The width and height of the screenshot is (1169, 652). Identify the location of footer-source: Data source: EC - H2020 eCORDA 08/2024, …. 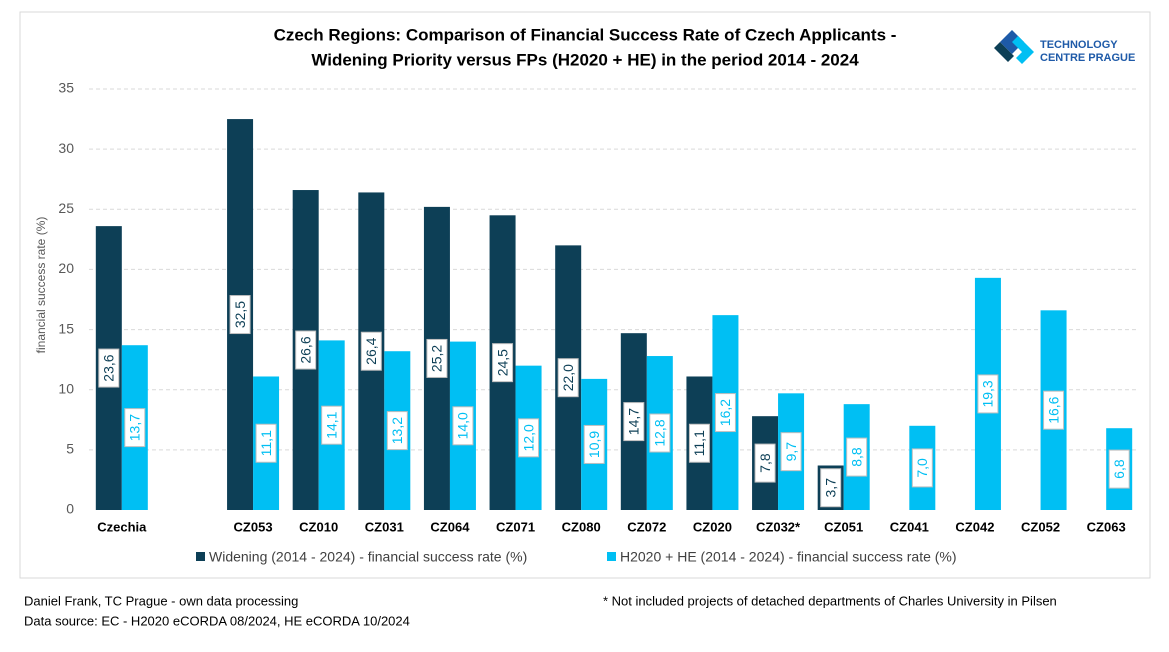
(217, 620).